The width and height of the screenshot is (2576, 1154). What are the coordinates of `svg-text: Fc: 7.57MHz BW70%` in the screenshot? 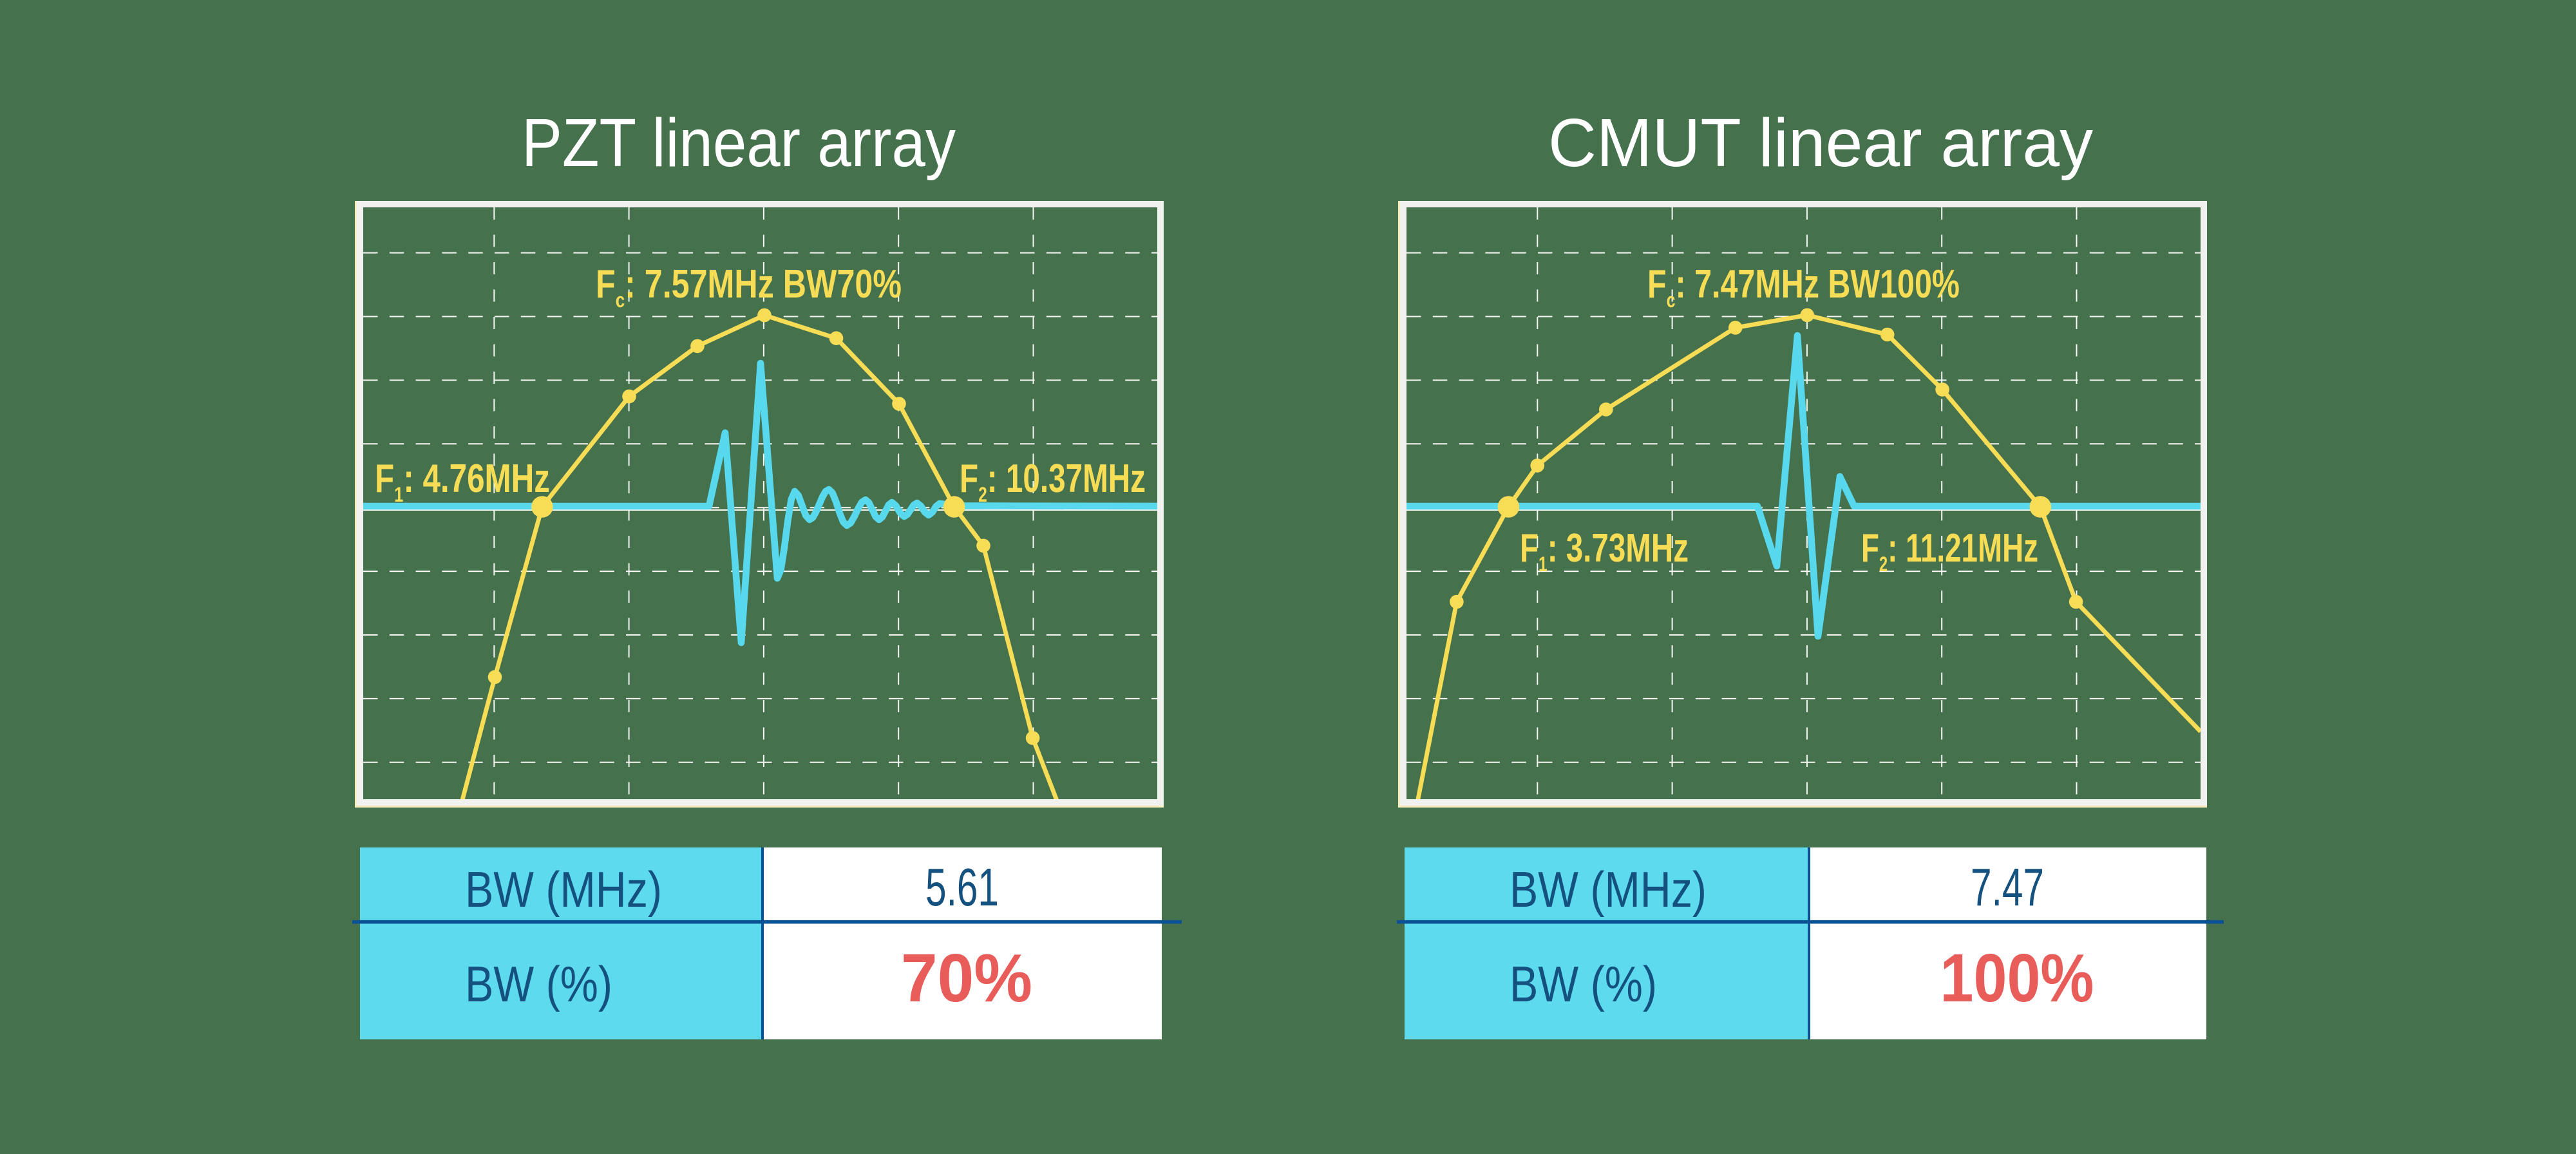 It's located at (749, 287).